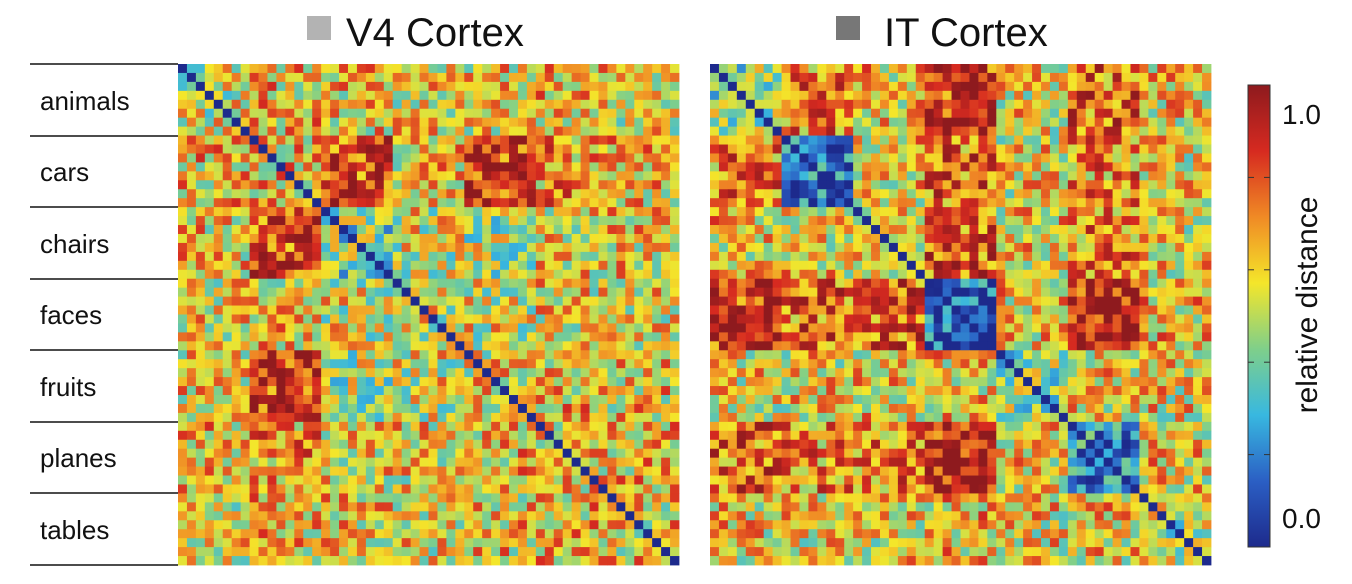  What do you see at coordinates (319, 28) in the screenshot?
I see `v4-title-swatch` at bounding box center [319, 28].